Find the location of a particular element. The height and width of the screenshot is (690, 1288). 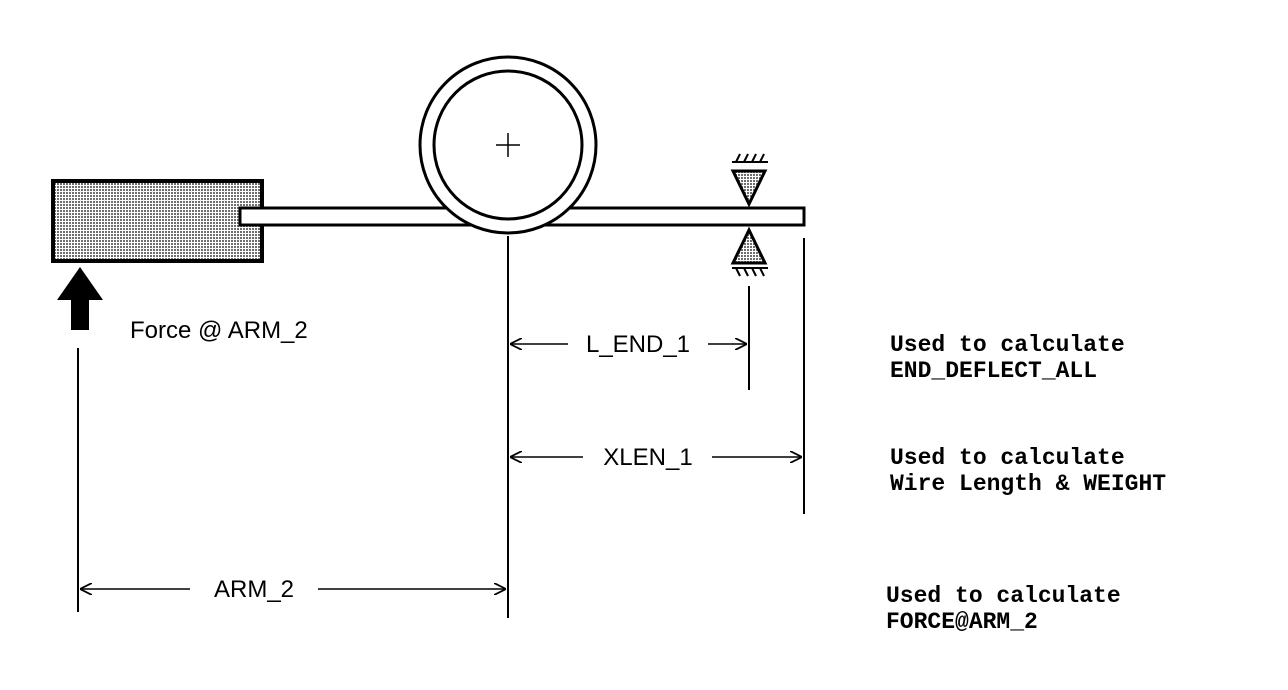

dimension-label: ARM_2 is located at coordinates (254, 589).